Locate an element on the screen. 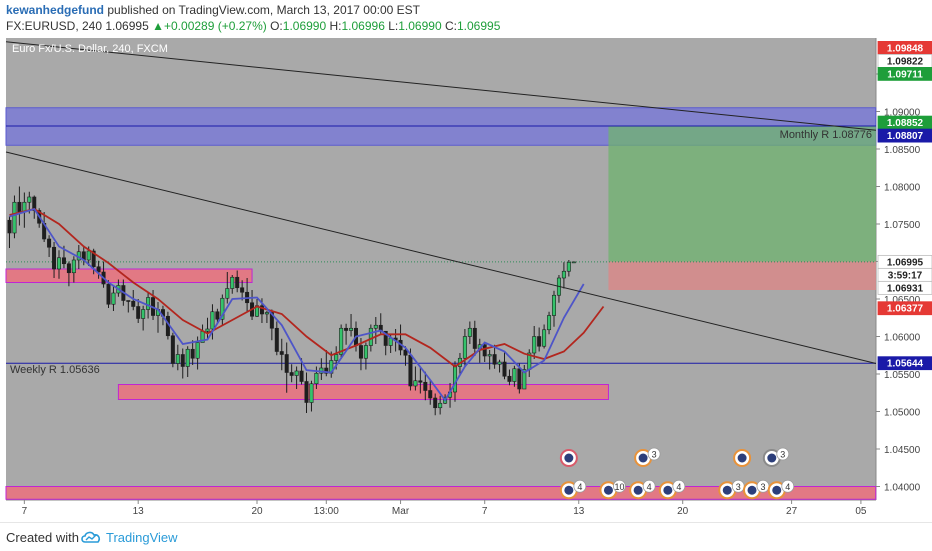 The height and width of the screenshot is (551, 932). price-tag-label: 1.06931 is located at coordinates (905, 288).